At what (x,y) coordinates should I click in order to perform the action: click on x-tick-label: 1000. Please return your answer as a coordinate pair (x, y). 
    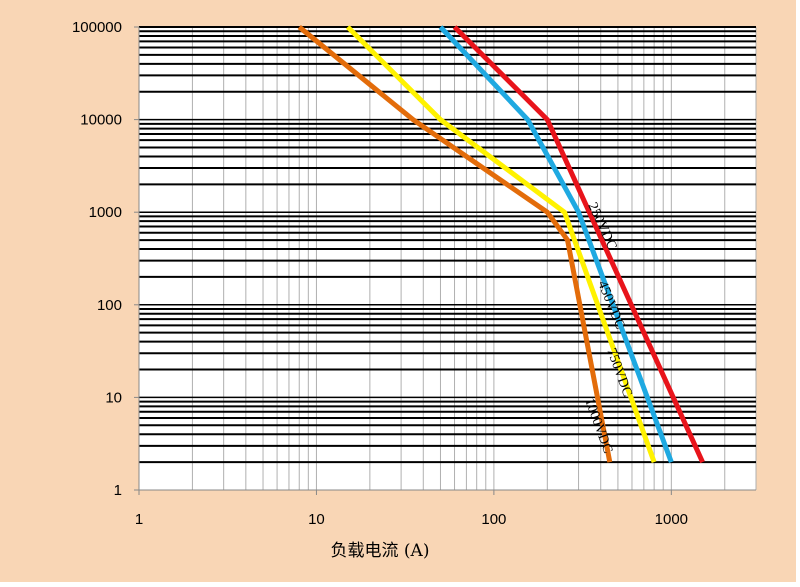
    Looking at the image, I should click on (671, 519).